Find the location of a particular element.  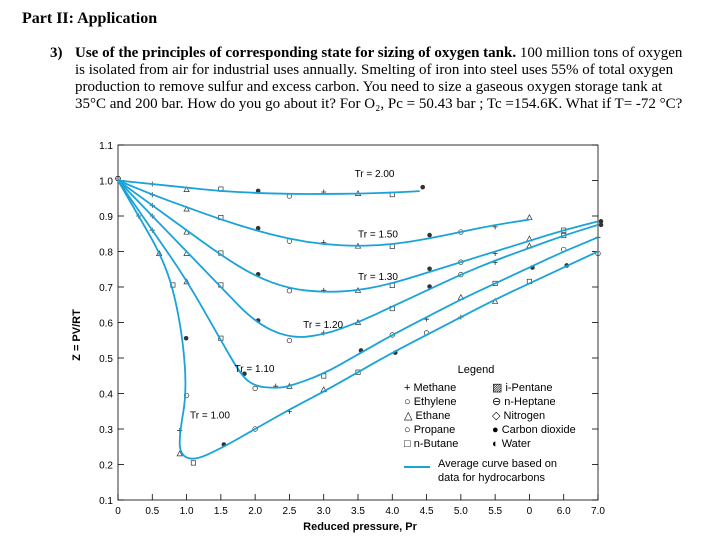

curve-label: Tr = 1.50 is located at coordinates (378, 234).